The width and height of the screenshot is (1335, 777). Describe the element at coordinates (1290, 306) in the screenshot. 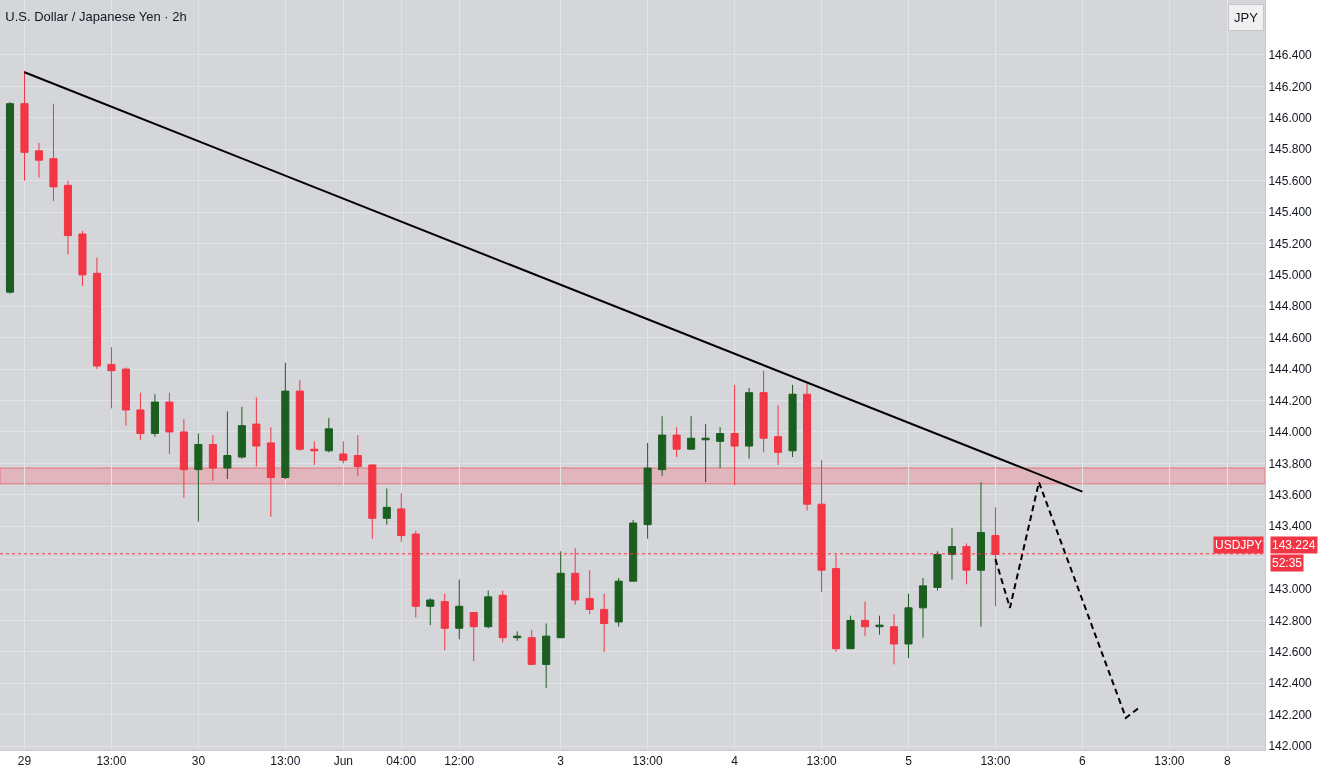

I see `y-tick-label: 144.800` at that location.